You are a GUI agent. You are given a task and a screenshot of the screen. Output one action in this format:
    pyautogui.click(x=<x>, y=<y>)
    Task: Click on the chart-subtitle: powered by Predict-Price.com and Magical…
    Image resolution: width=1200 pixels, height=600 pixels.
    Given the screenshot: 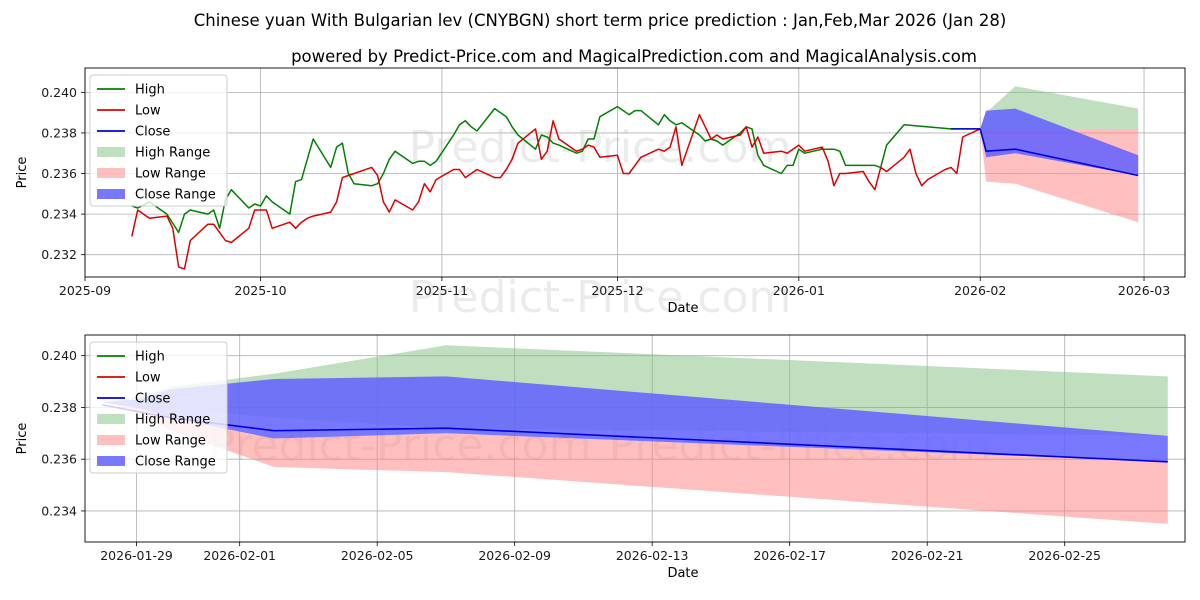 What is the action you would take?
    pyautogui.click(x=634, y=56)
    